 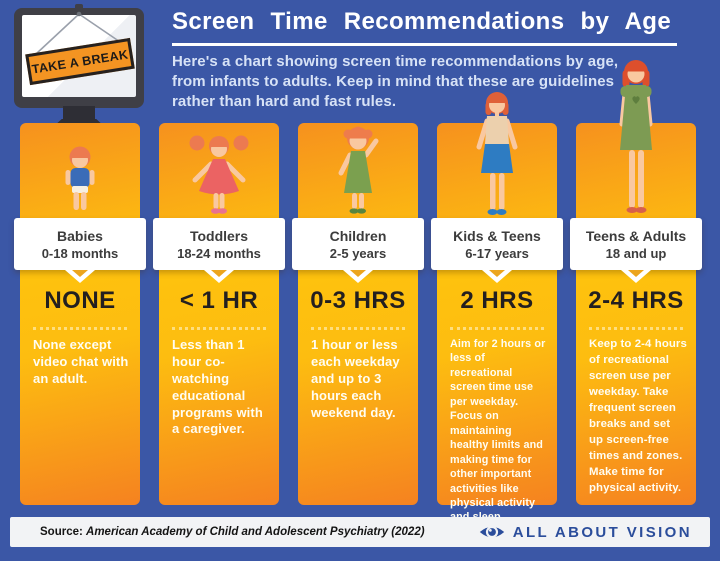 I want to click on group-name: Babies, so click(x=80, y=235).